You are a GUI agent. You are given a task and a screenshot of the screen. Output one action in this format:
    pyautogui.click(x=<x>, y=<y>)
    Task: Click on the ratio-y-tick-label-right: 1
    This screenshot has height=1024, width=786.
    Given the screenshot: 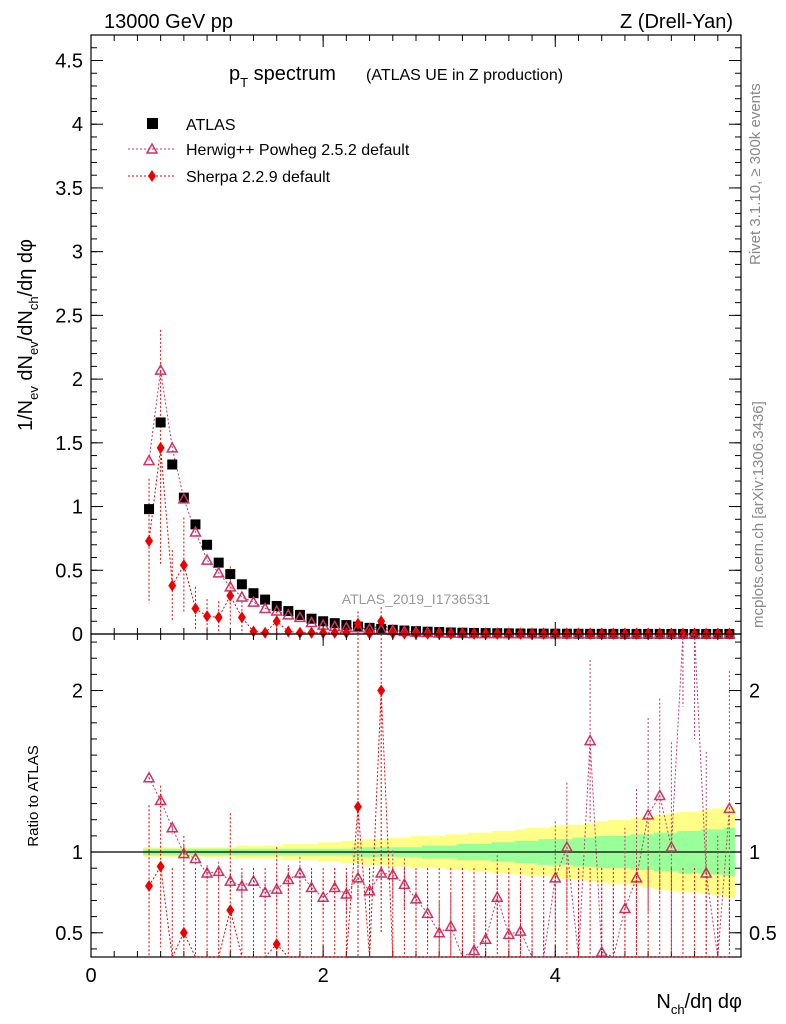 What is the action you would take?
    pyautogui.click(x=754, y=853)
    